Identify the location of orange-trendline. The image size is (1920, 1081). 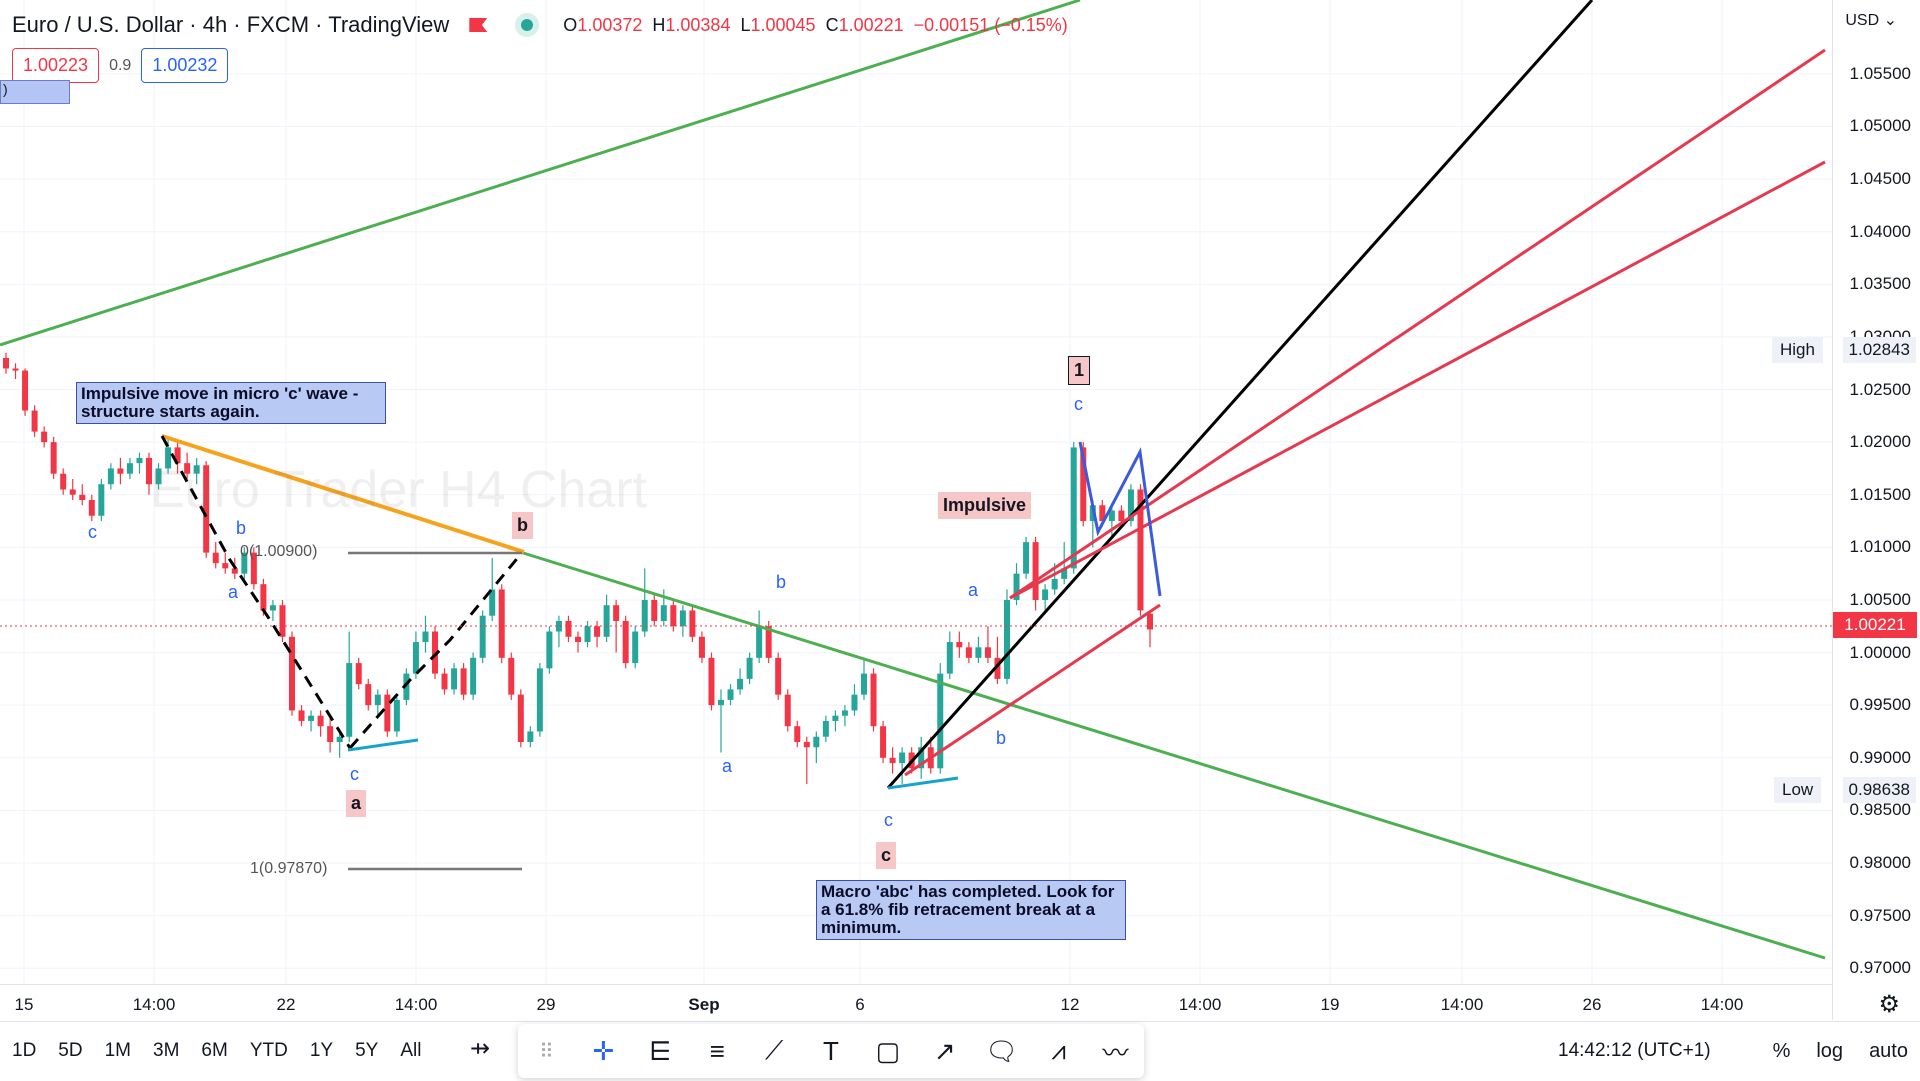
(343, 494).